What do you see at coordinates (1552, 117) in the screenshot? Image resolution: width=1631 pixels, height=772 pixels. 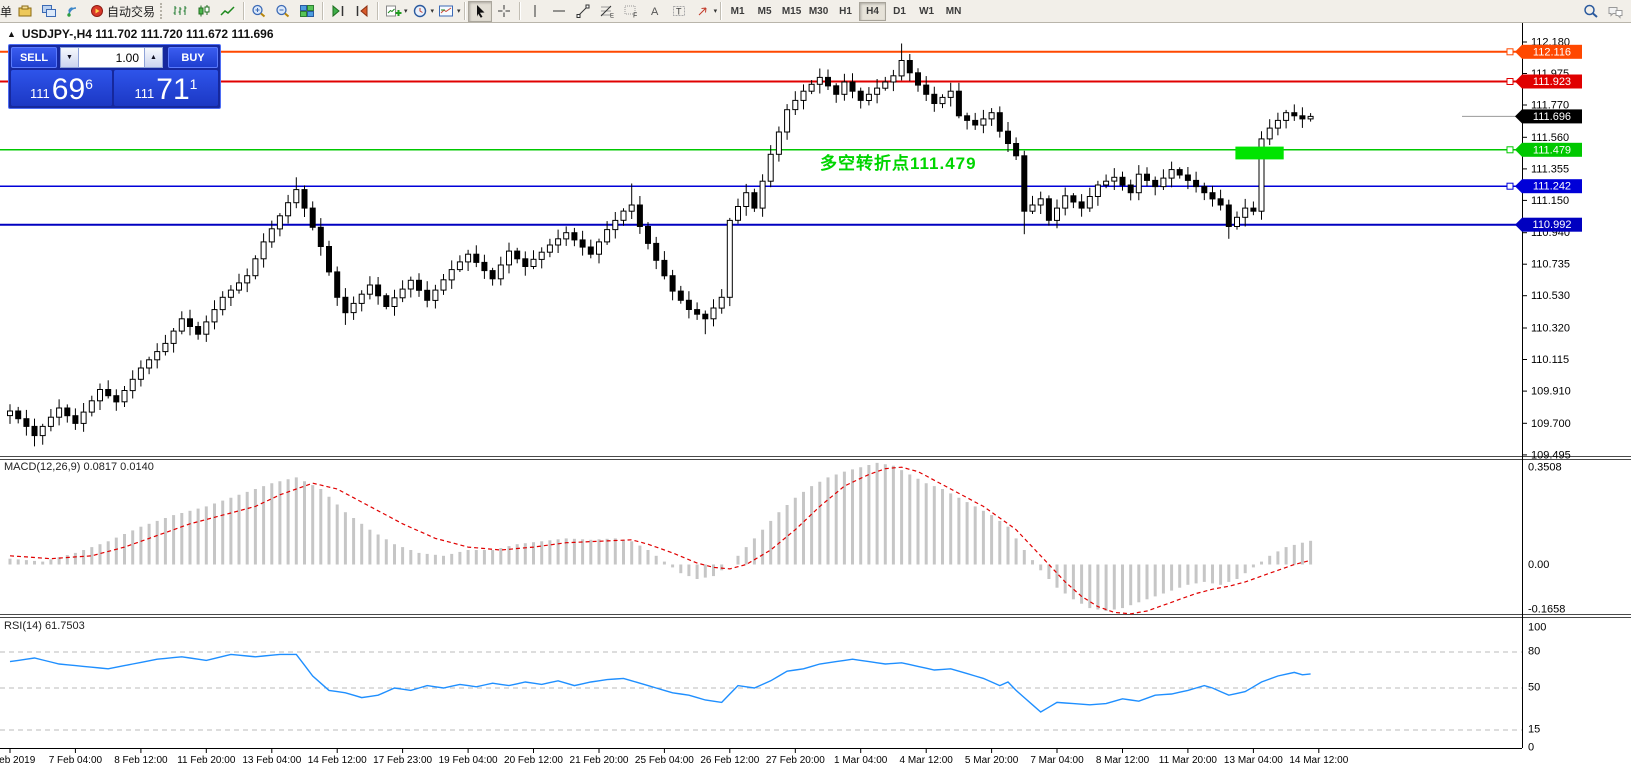 I see `svg-text: 111.696` at bounding box center [1552, 117].